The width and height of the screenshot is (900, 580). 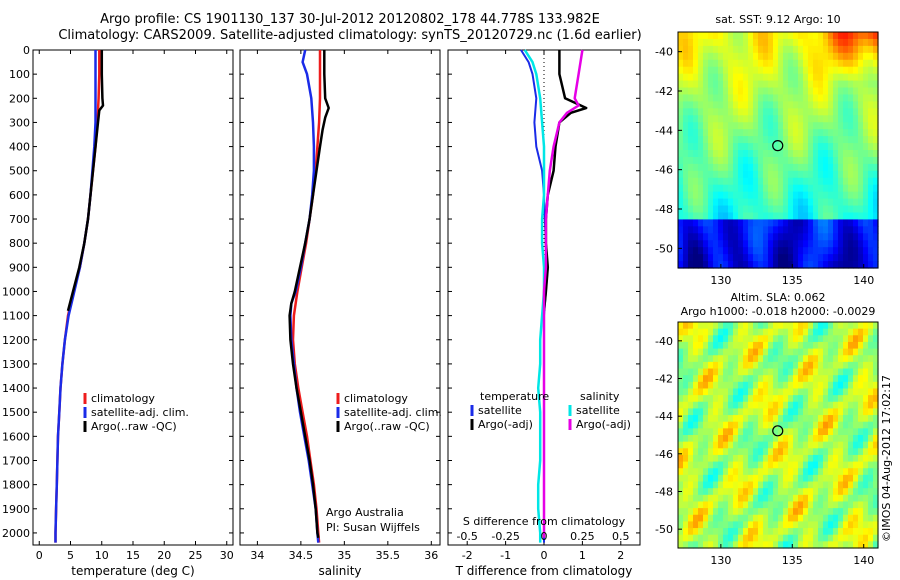 I want to click on salinity-legend-label: climatology, so click(x=376, y=398).